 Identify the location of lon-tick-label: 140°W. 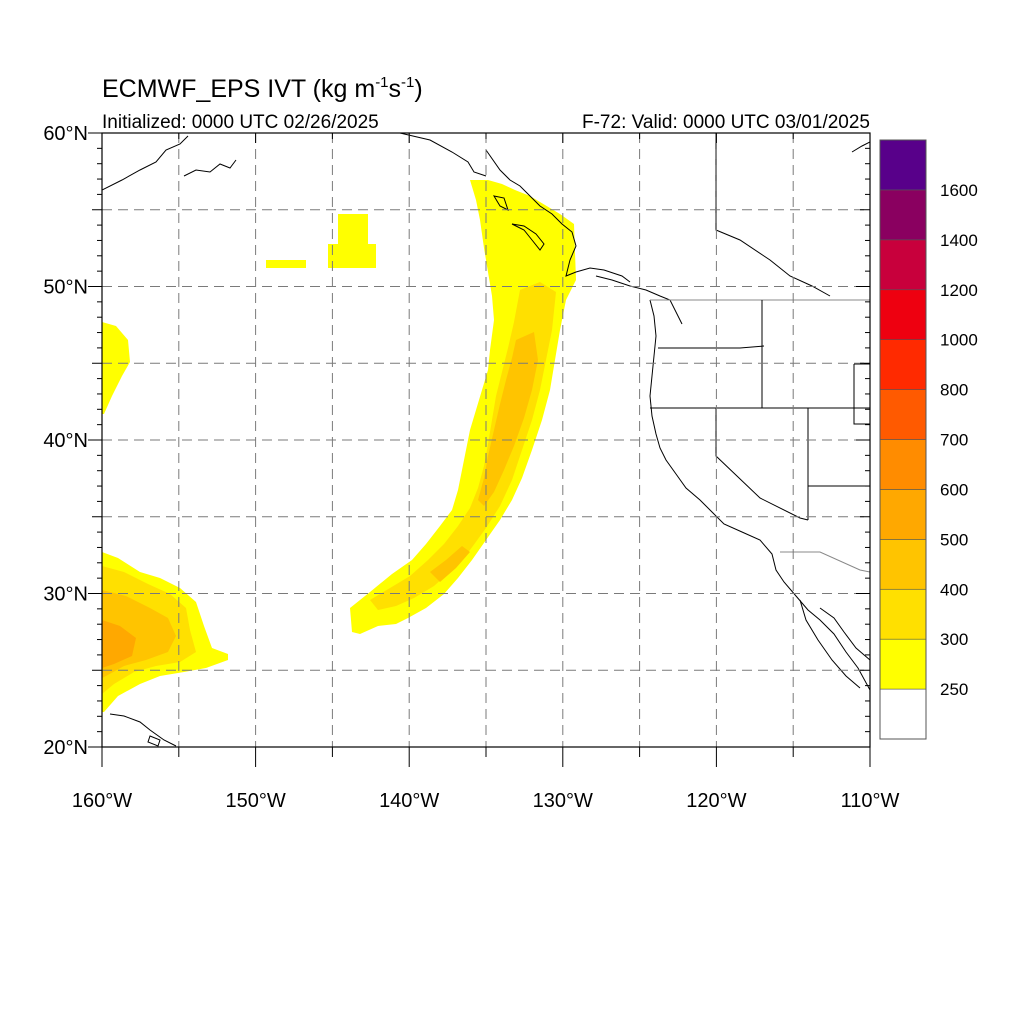
(409, 801).